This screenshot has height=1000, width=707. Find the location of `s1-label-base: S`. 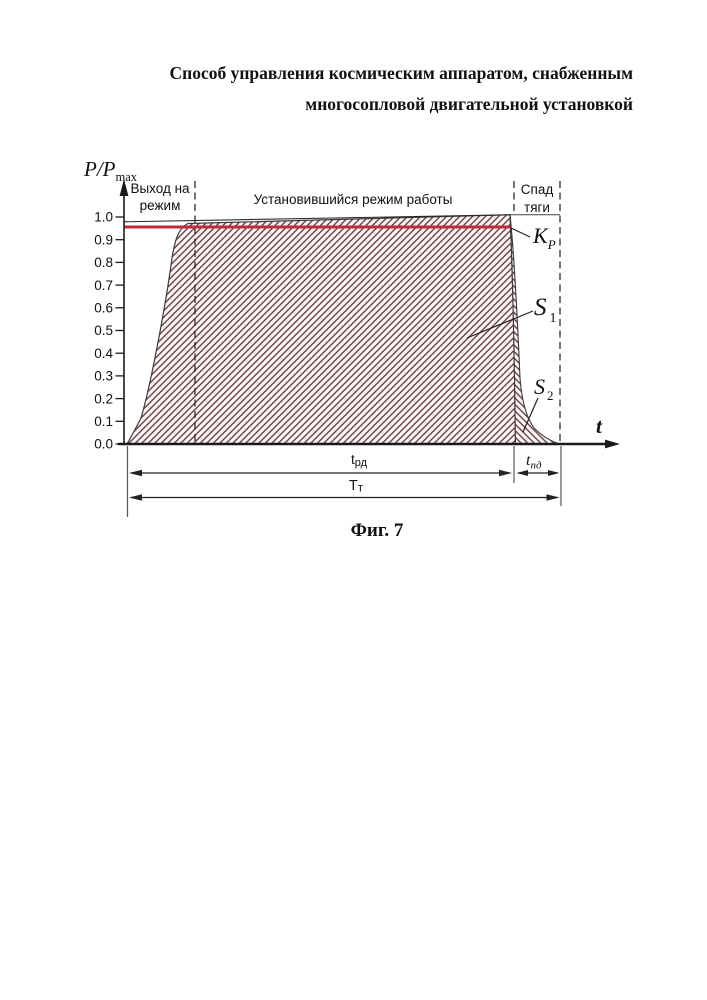

s1-label-base: S is located at coordinates (540, 307).